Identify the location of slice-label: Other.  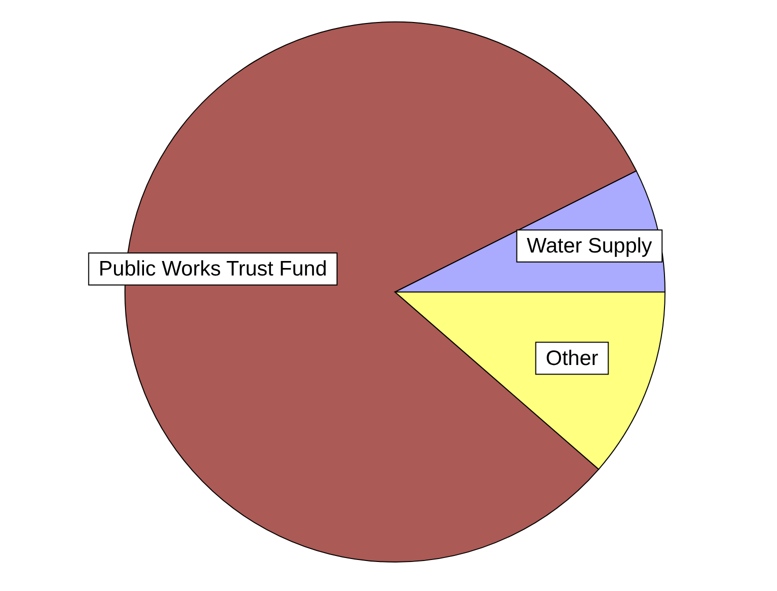
(572, 358).